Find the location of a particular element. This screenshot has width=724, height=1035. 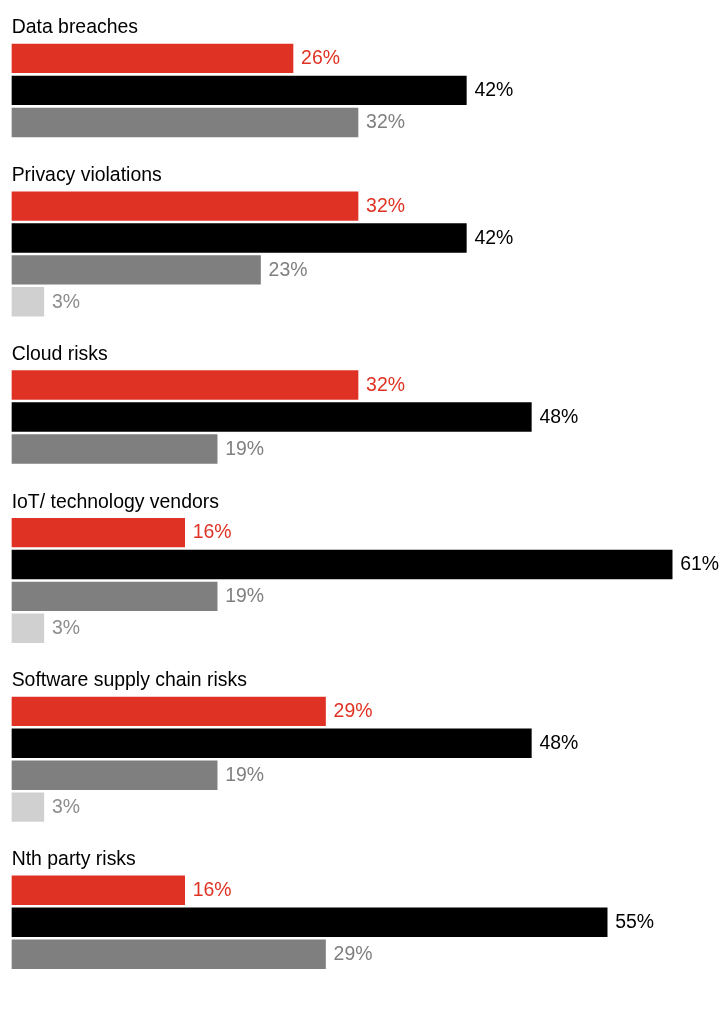

chart-title: Privacy violations is located at coordinates (86, 174).